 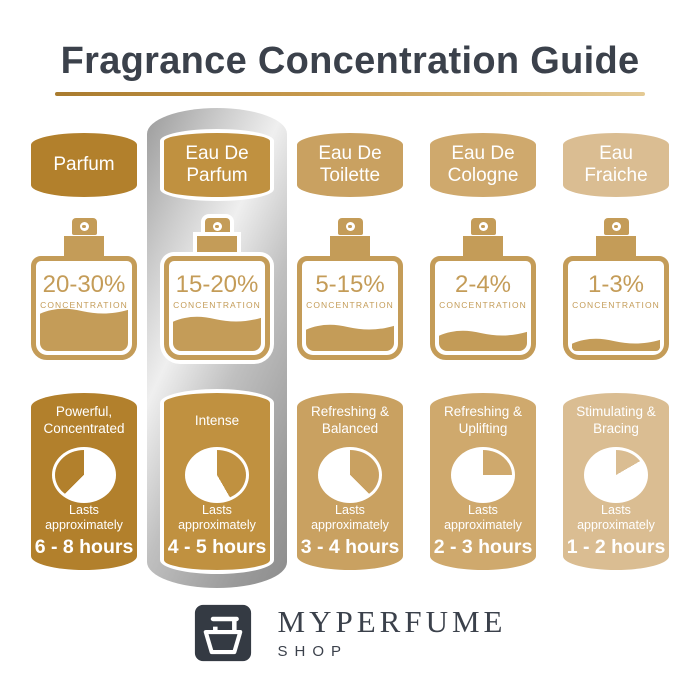 I want to click on bottle-body: 5-15% CONCENTRATION, so click(x=350, y=308).